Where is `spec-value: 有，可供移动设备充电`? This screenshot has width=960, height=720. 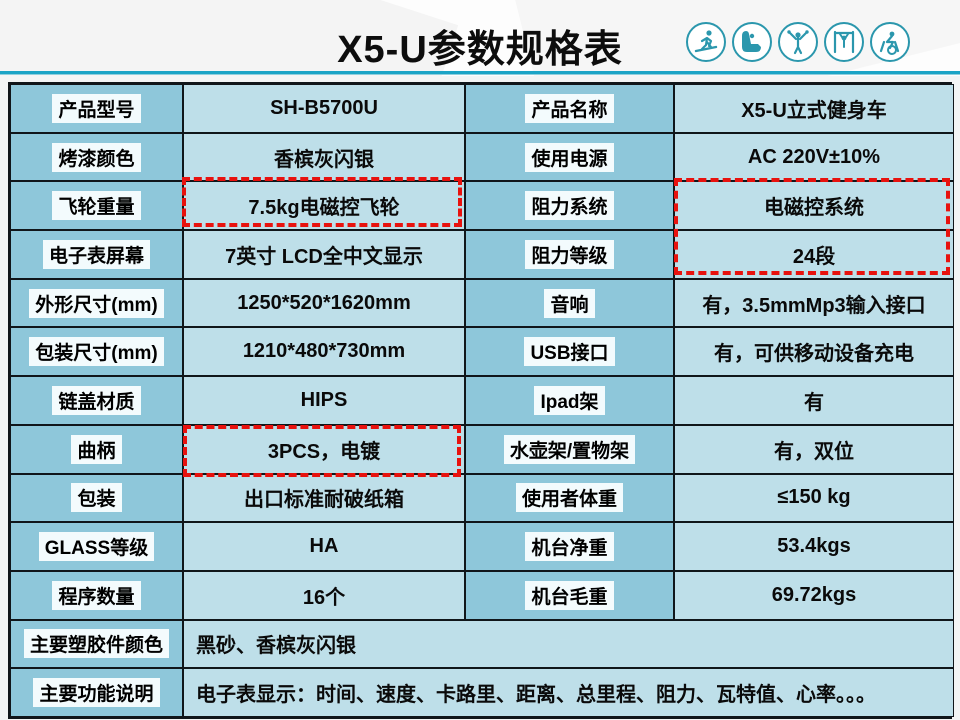
spec-value: 有，可供移动设备充电 is located at coordinates (814, 352).